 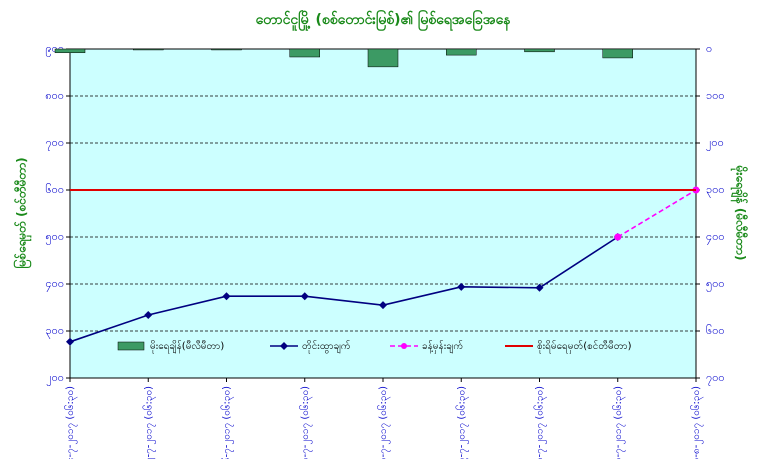 What do you see at coordinates (54, 189) in the screenshot?
I see `y-tick-label: ၆၀၀` at bounding box center [54, 189].